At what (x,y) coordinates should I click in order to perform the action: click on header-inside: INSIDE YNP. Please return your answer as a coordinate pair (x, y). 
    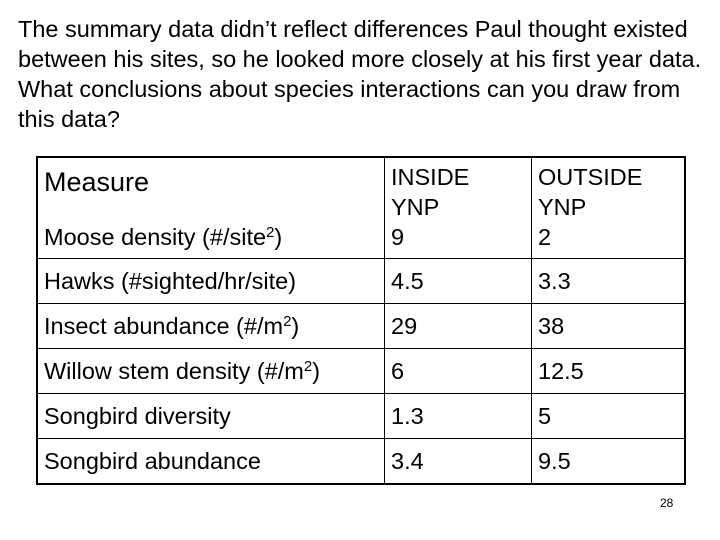
    Looking at the image, I should click on (458, 189).